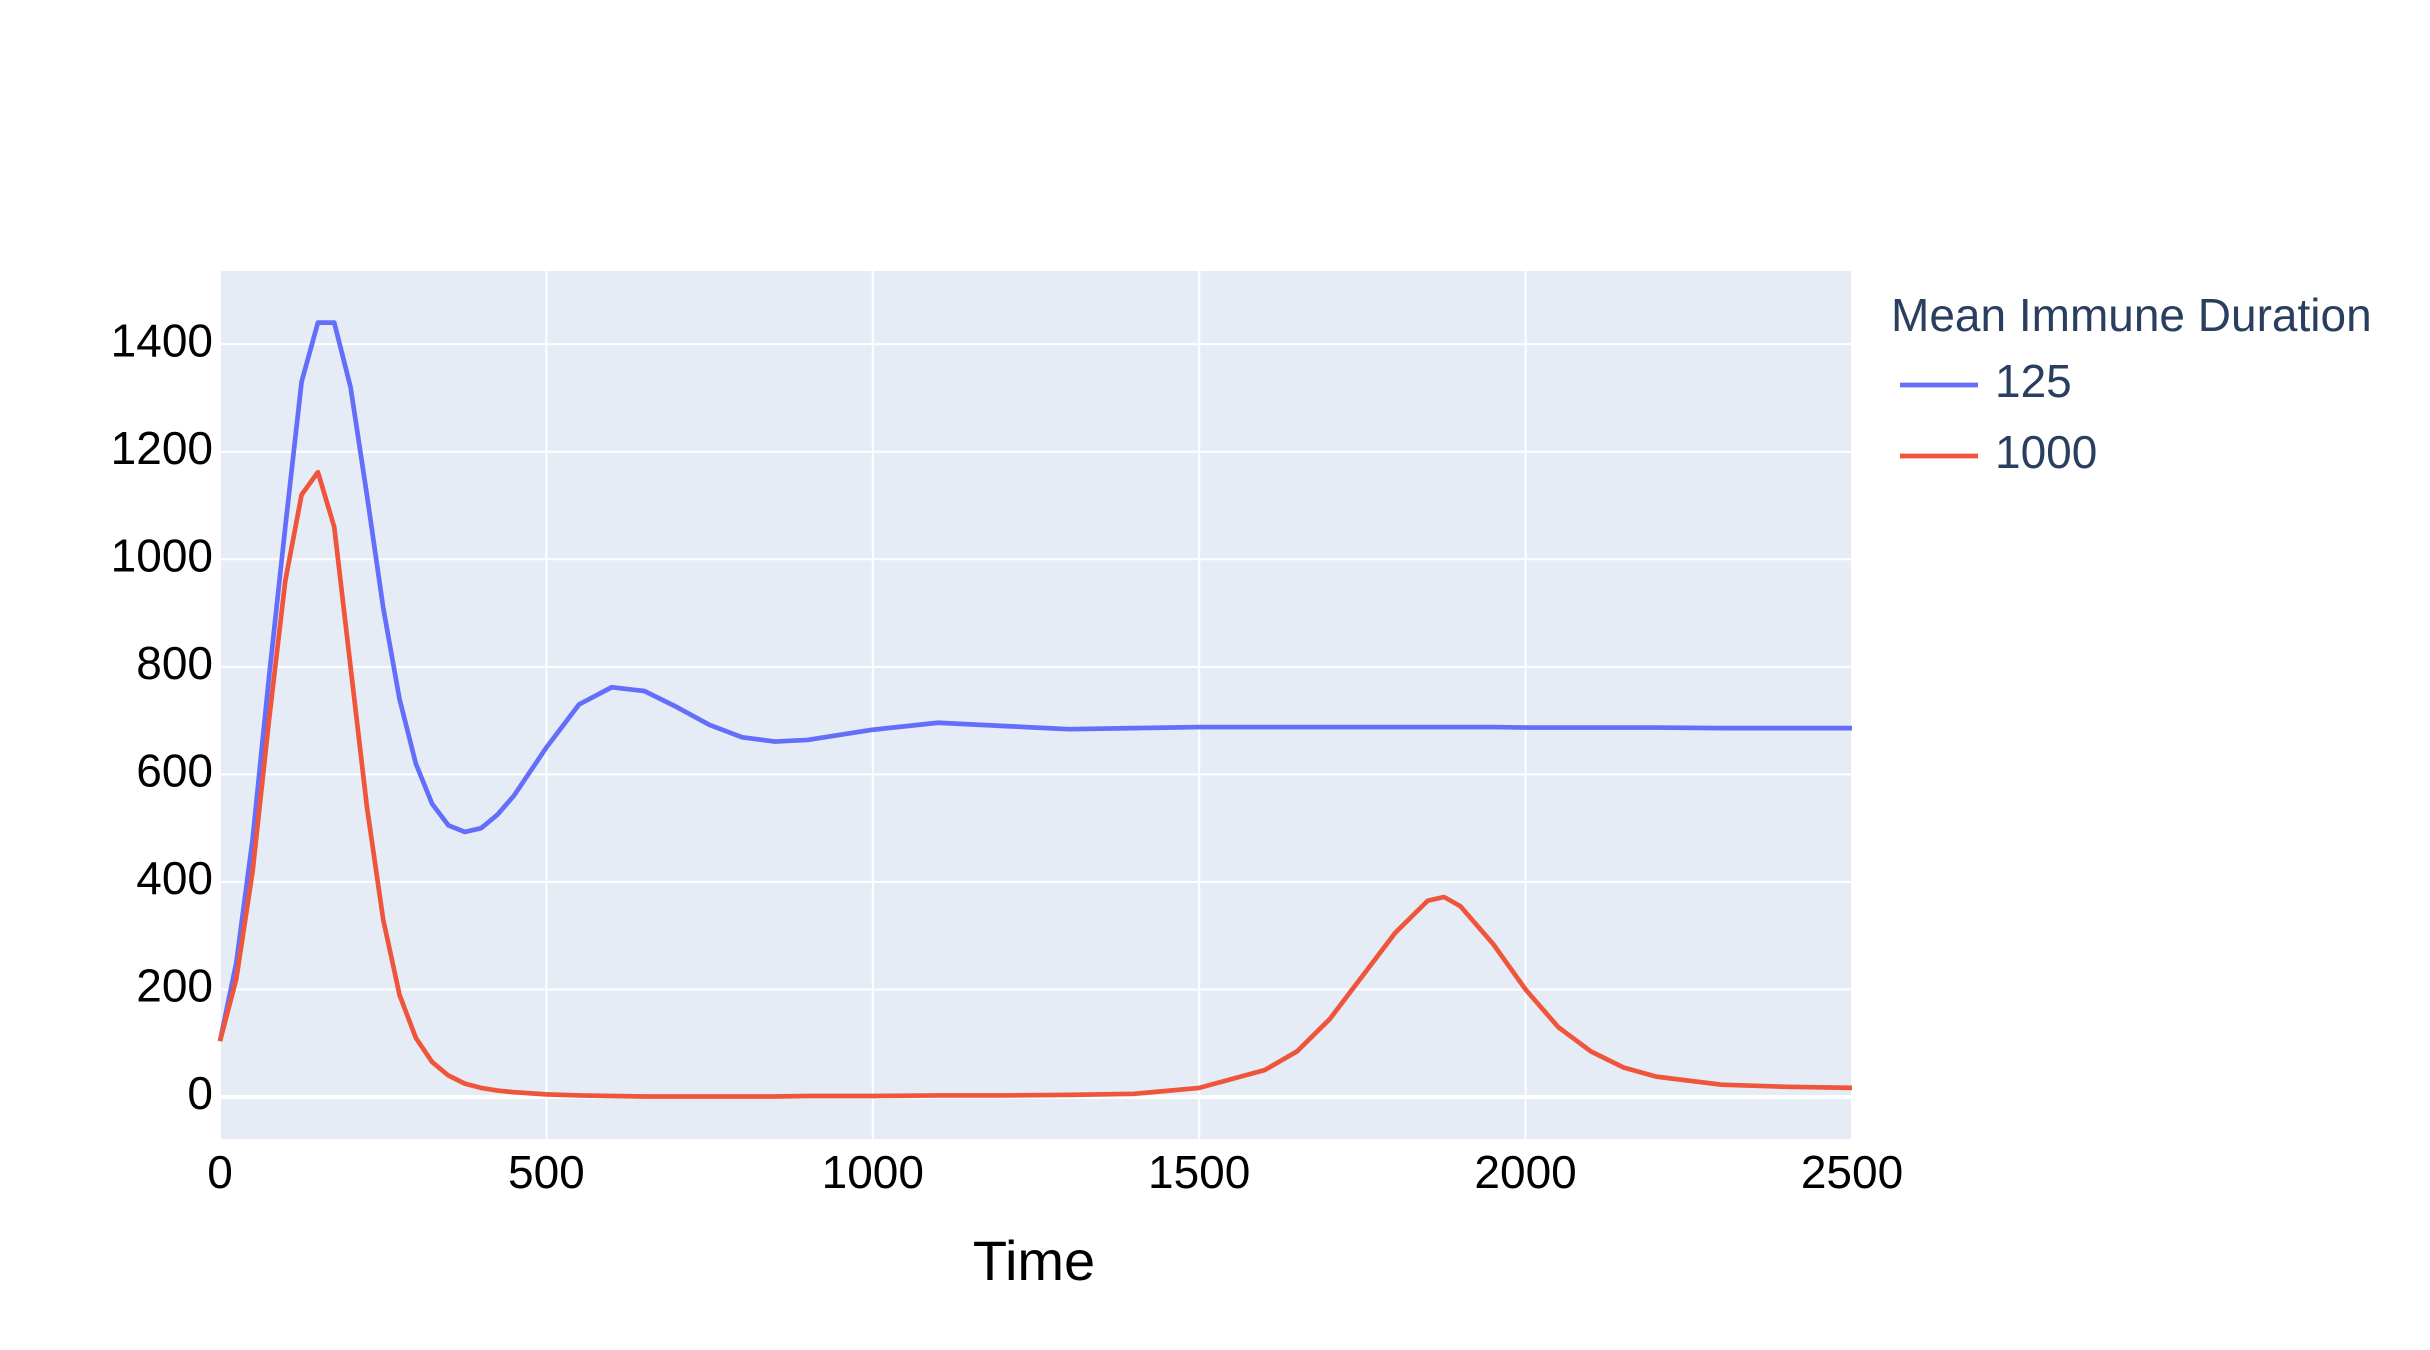 The image size is (2430, 1350). What do you see at coordinates (220, 1172) in the screenshot?
I see `x-tick-label: 0` at bounding box center [220, 1172].